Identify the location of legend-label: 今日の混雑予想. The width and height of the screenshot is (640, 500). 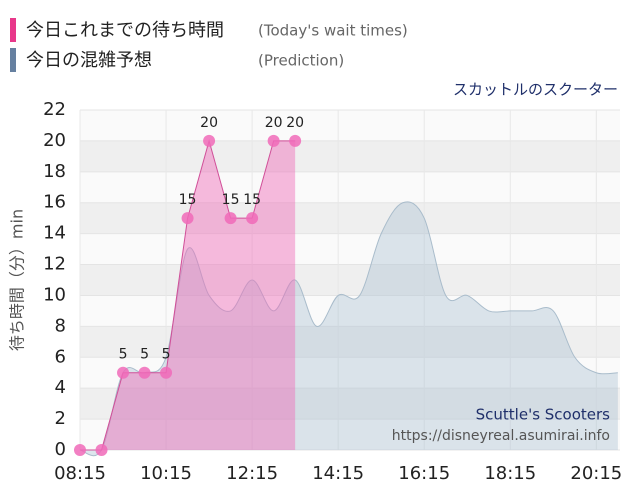
(89, 60).